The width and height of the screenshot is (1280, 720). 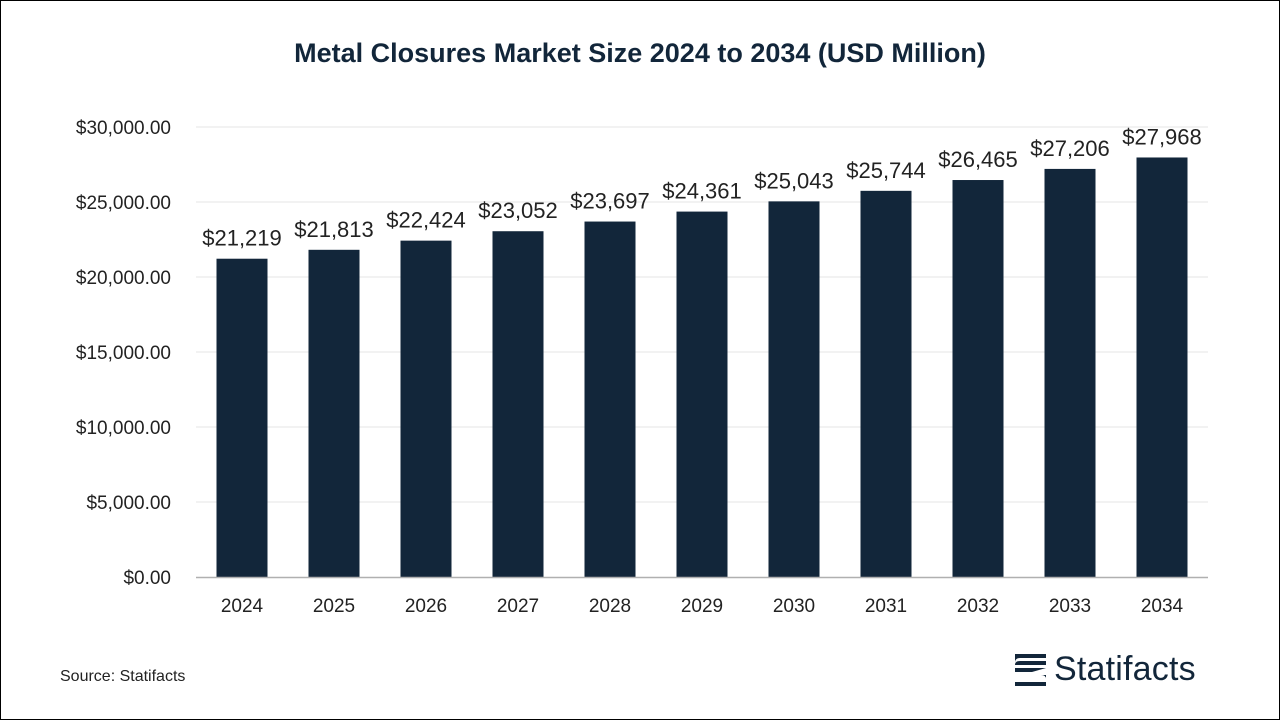 What do you see at coordinates (242, 606) in the screenshot?
I see `x-tick-label: 2024` at bounding box center [242, 606].